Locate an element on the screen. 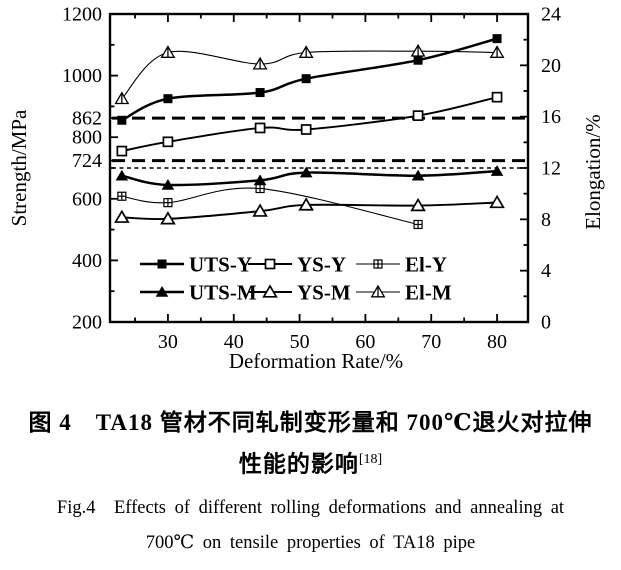 The image size is (621, 570). legend-item-YS-M: YS-M is located at coordinates (299, 293).